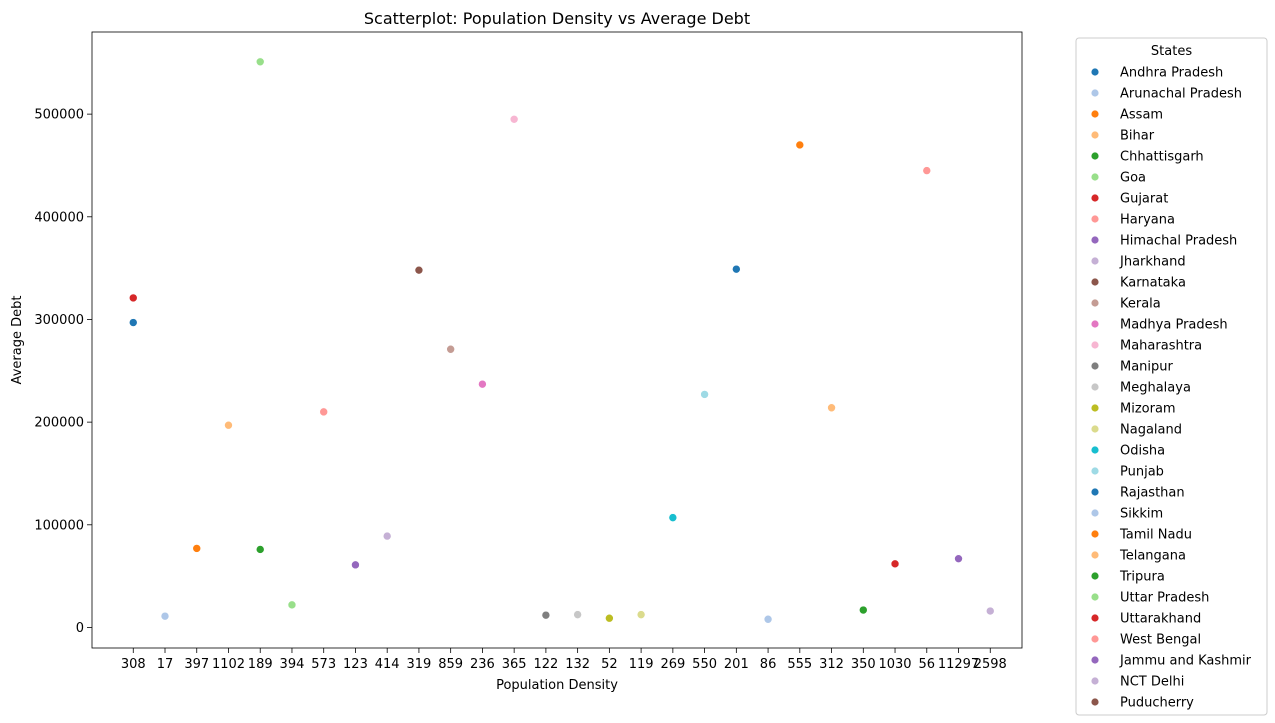 The width and height of the screenshot is (1275, 723). Describe the element at coordinates (1152, 493) in the screenshot. I see `legend-label: Rajasthan` at that location.